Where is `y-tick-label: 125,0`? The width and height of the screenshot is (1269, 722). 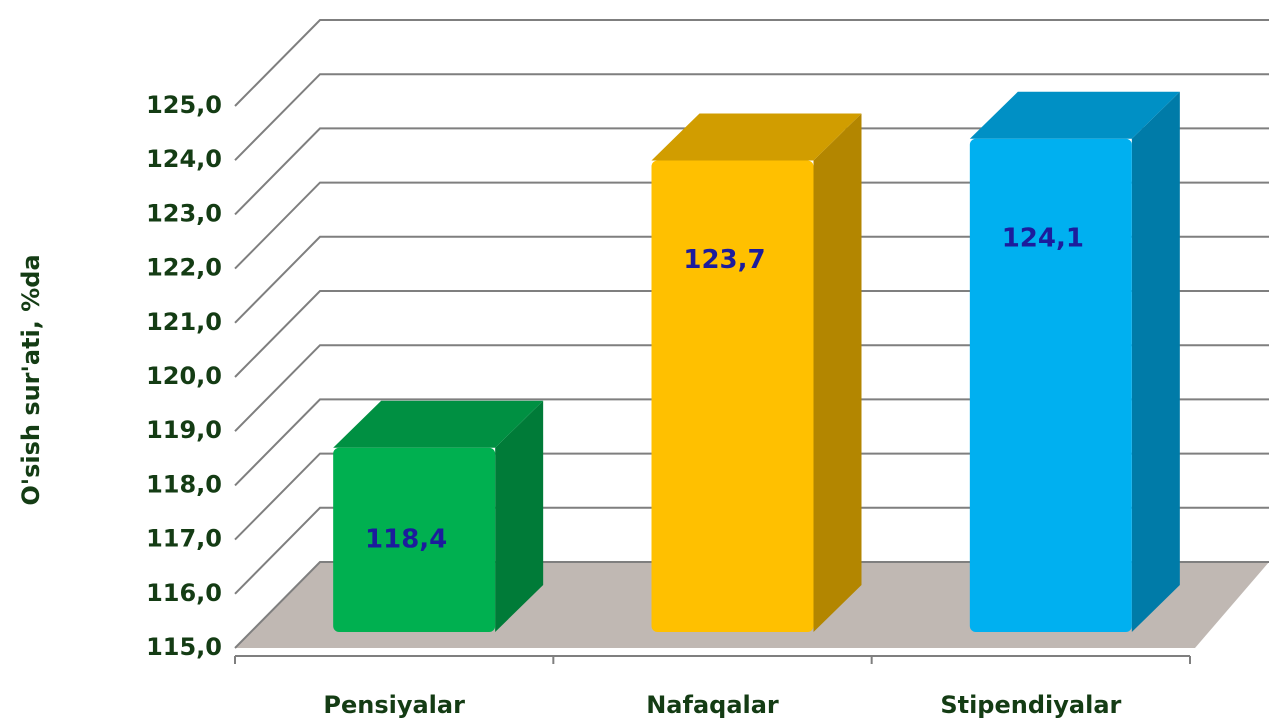 y-tick-label: 125,0 is located at coordinates (184, 105).